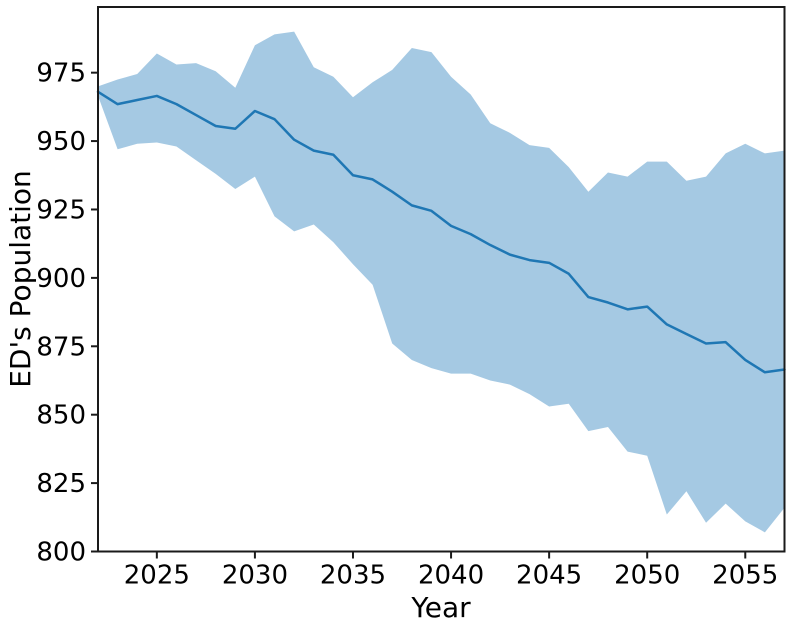  Describe the element at coordinates (20, 279) in the screenshot. I see `y-axis-label: ED's Population` at that location.